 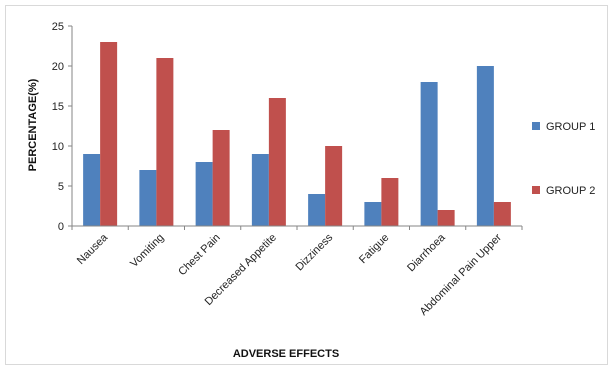 What do you see at coordinates (426, 252) in the screenshot?
I see `x-tick-label: Diarrhoea` at bounding box center [426, 252].